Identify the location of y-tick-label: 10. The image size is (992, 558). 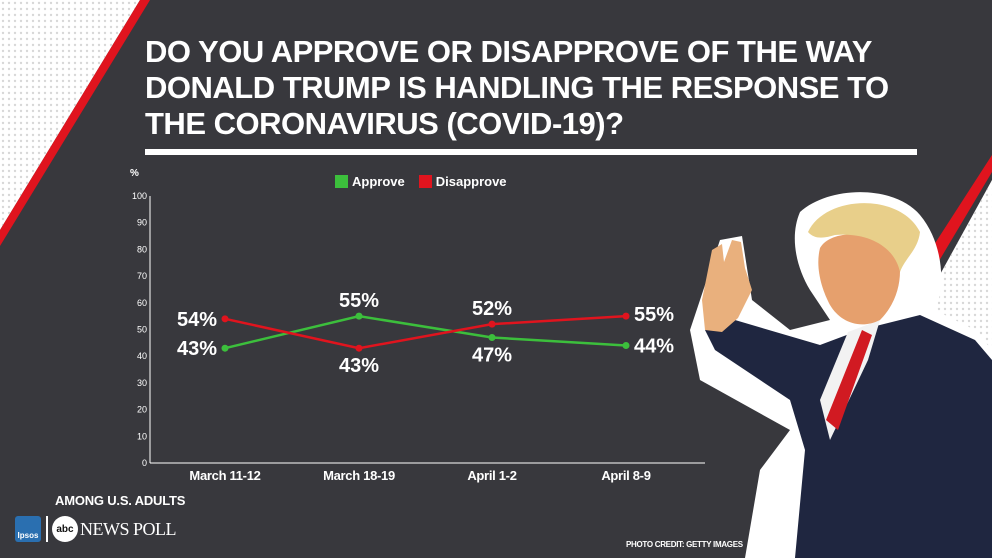
(142, 436).